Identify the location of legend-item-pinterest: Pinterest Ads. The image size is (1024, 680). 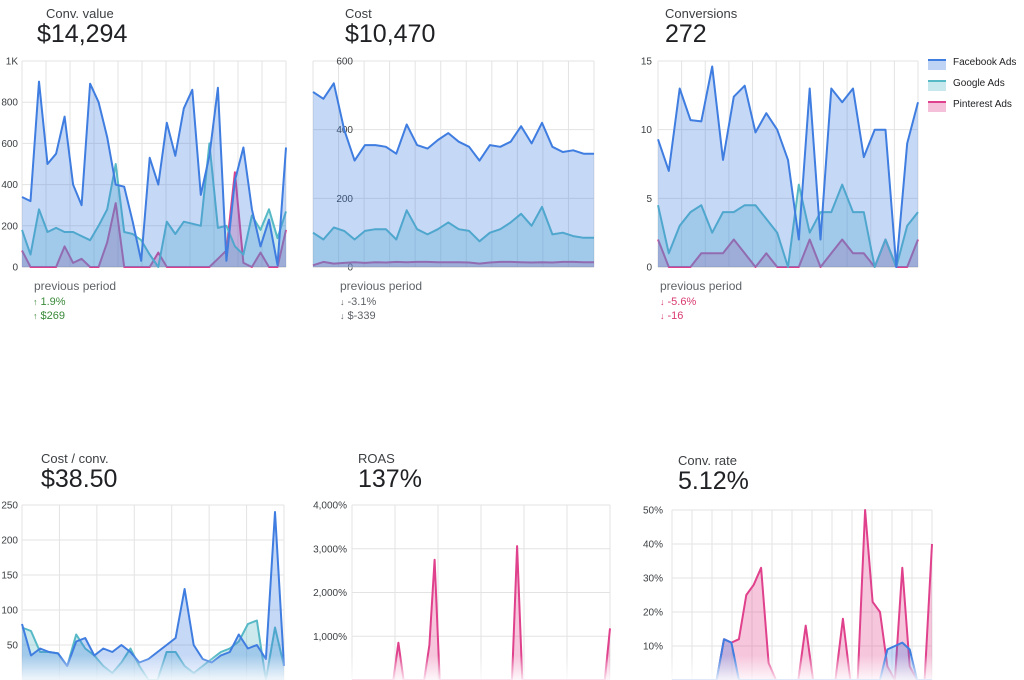
(976, 108).